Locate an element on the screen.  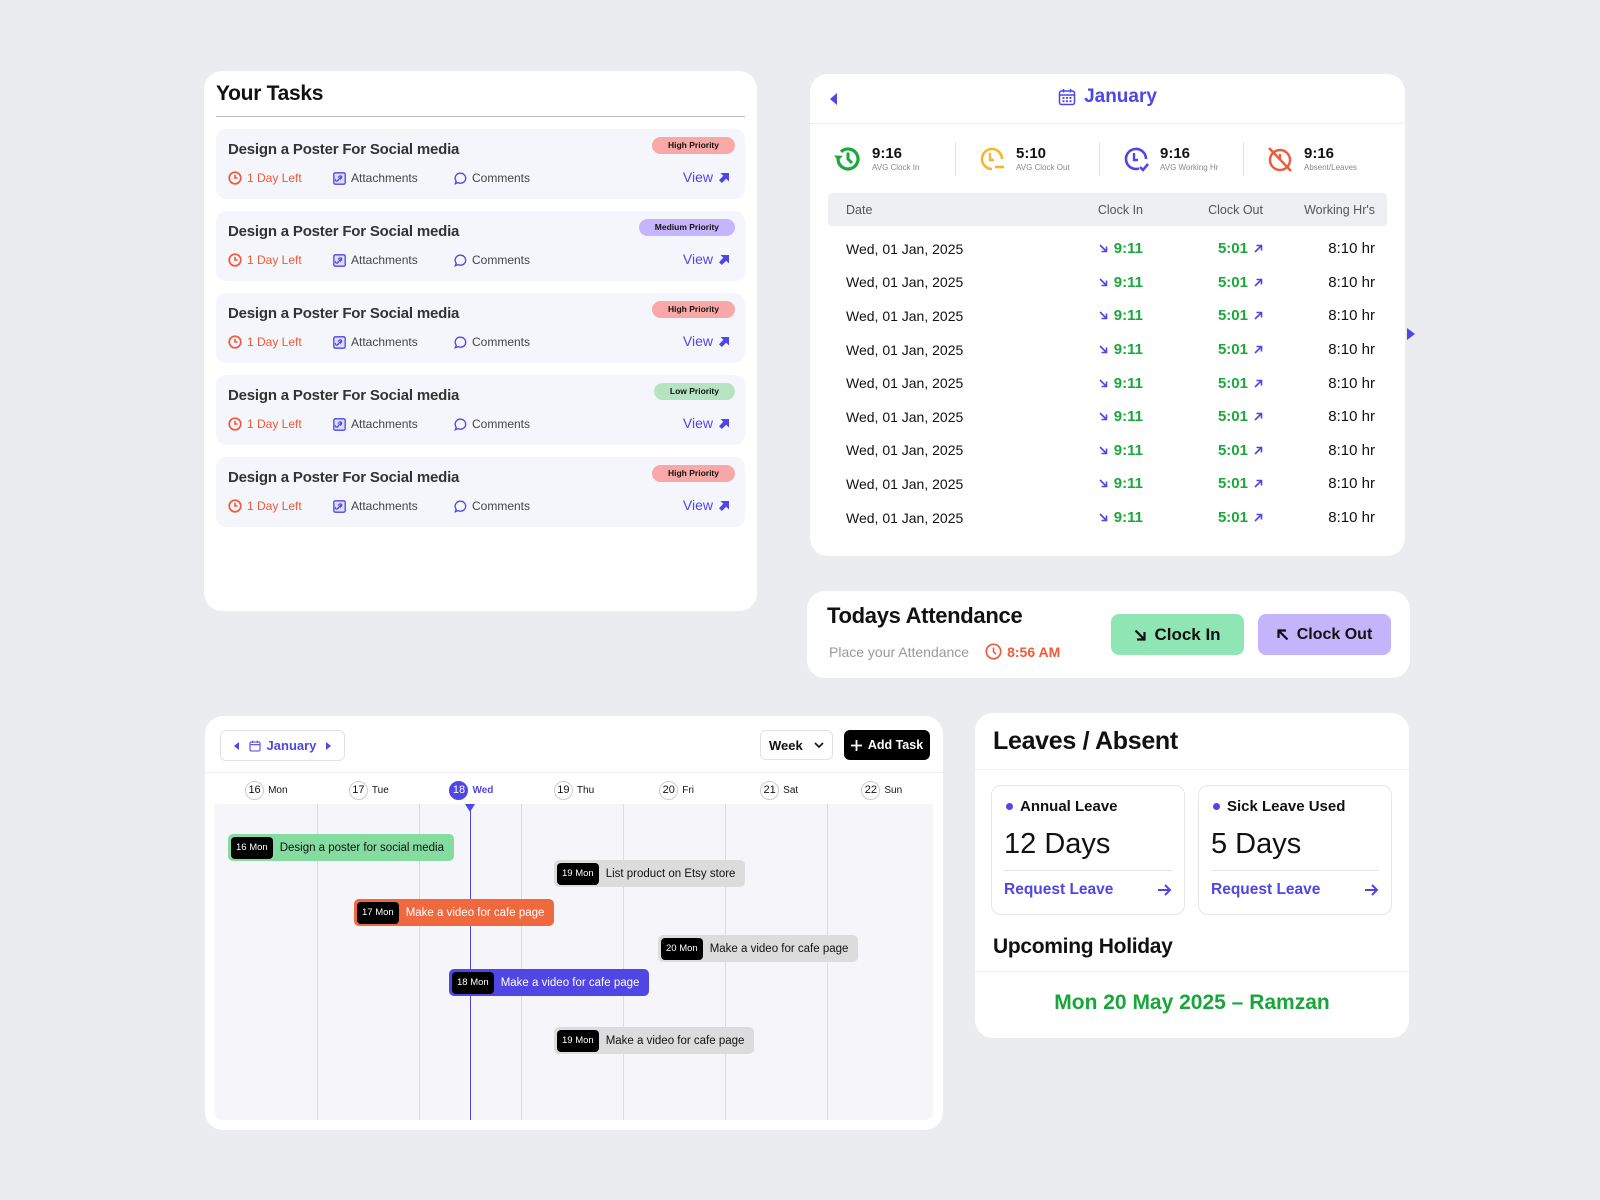
day-header: 19 Thu is located at coordinates (574, 790).